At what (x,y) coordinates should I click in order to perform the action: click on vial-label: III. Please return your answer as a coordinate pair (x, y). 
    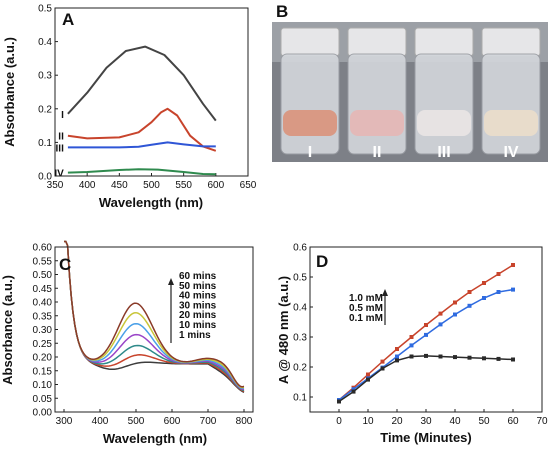
    Looking at the image, I should click on (443, 152).